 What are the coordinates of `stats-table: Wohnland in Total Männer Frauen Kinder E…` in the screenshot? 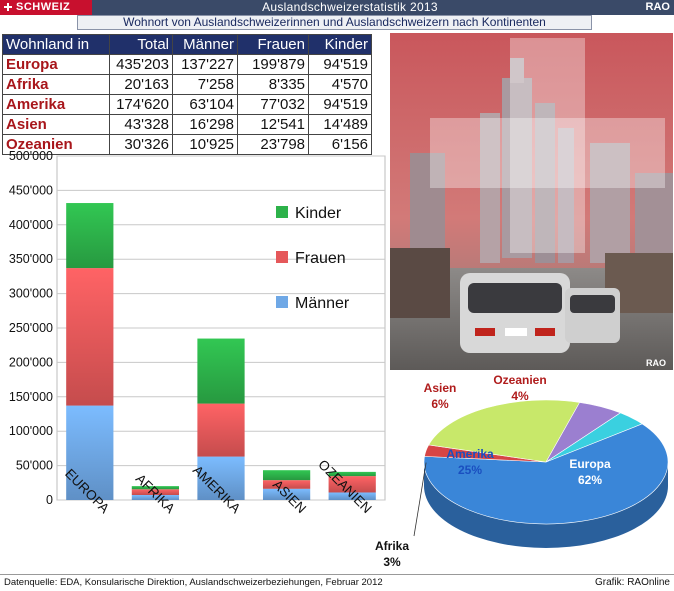 It's located at (187, 94).